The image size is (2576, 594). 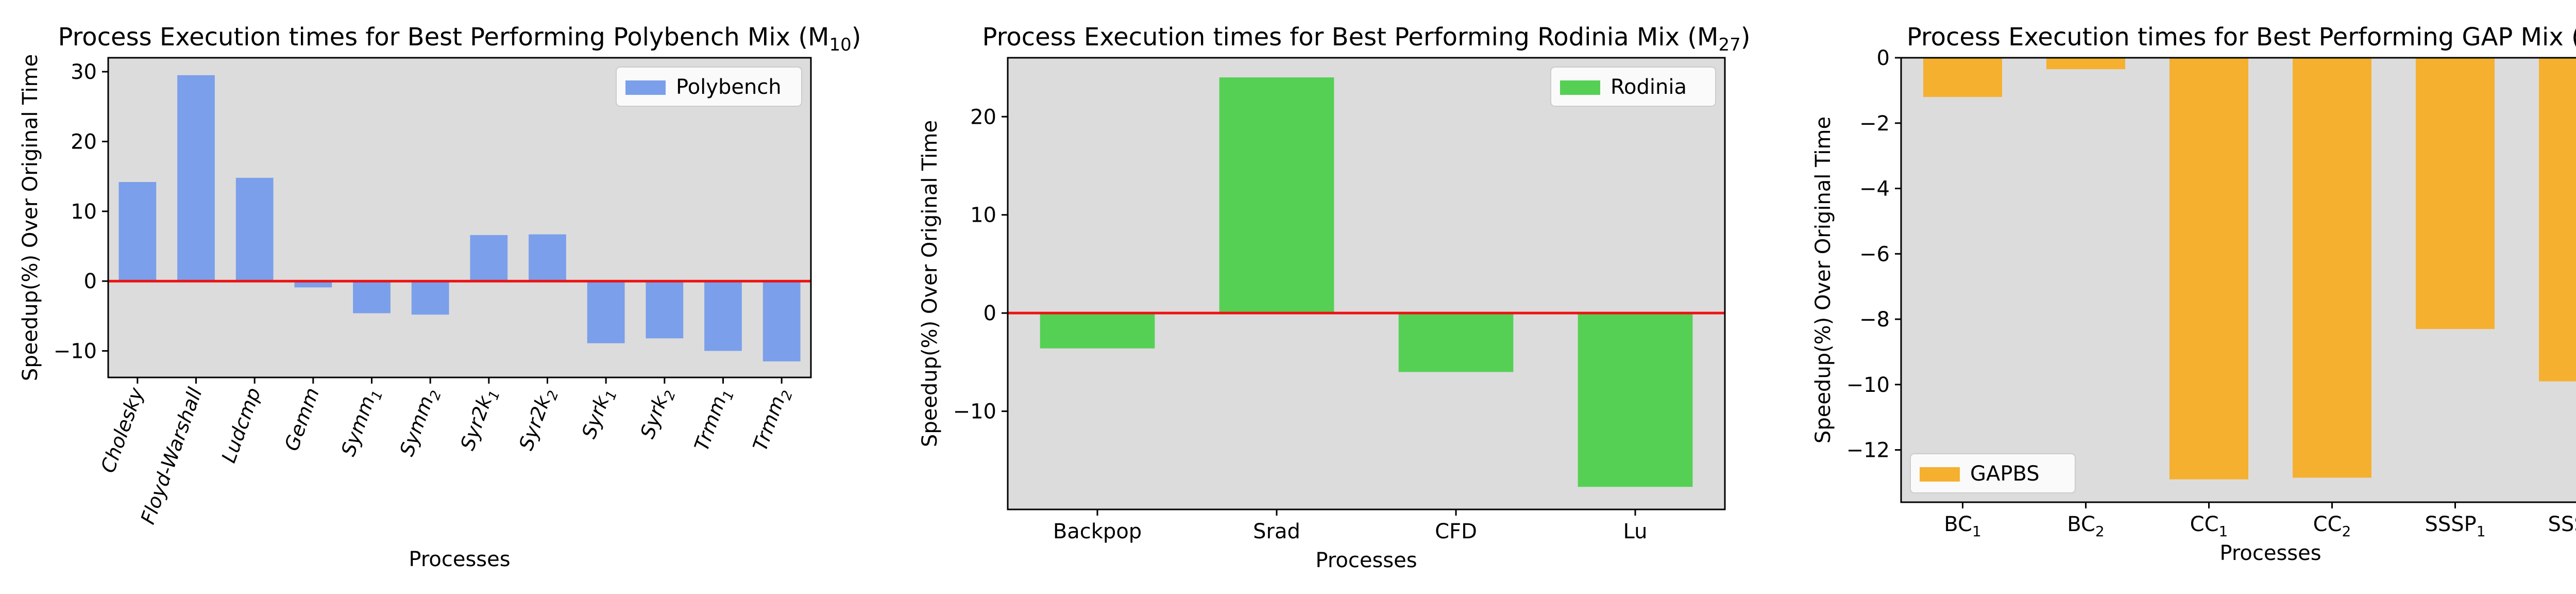 What do you see at coordinates (657, 414) in the screenshot?
I see `x-tick-label: Syrk2` at bounding box center [657, 414].